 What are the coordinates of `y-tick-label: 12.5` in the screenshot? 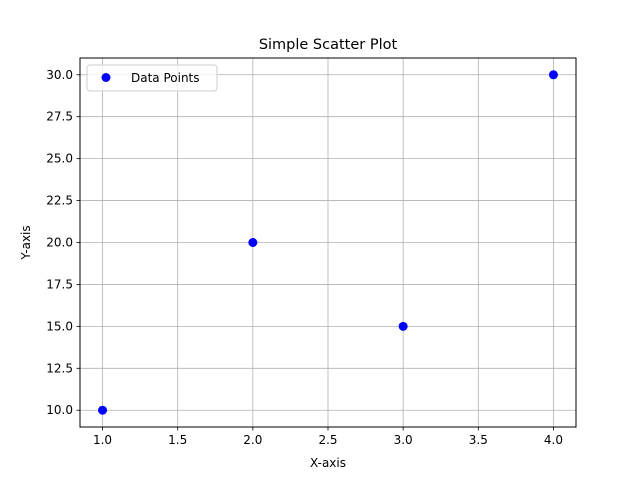 It's located at (59, 368).